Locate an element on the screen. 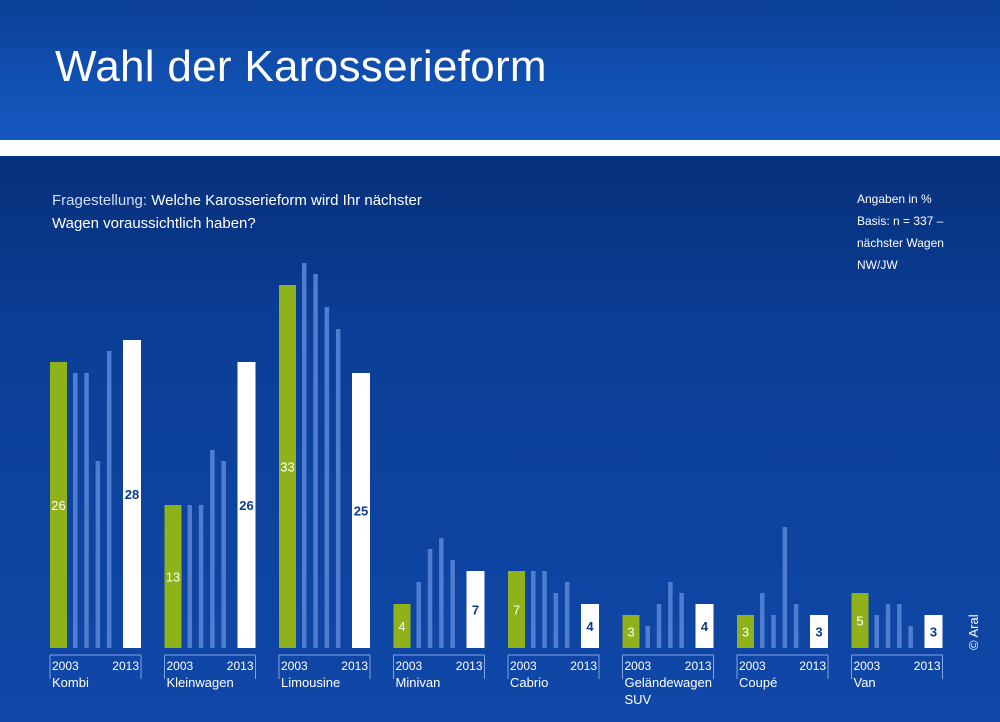 Image resolution: width=1000 pixels, height=722 pixels. category-label: Van is located at coordinates (865, 682).